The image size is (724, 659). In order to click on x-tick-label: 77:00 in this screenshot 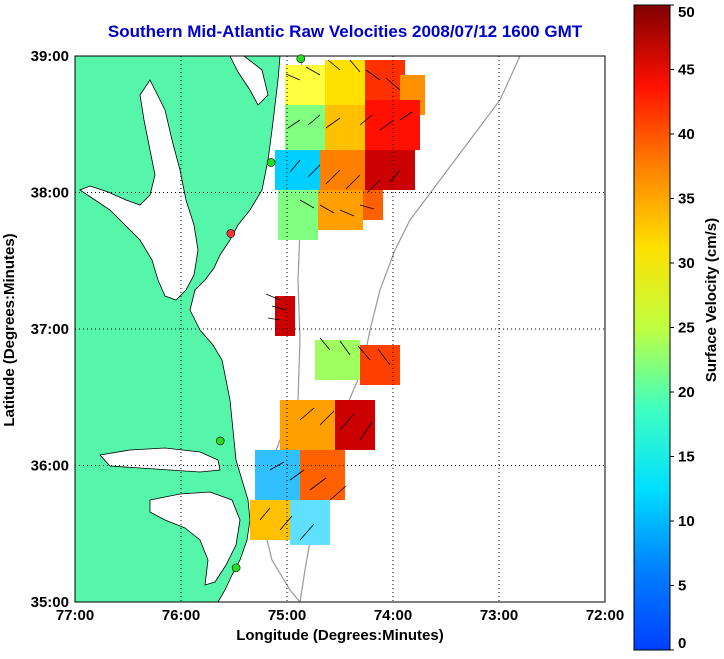, I will do `click(75, 615)`.